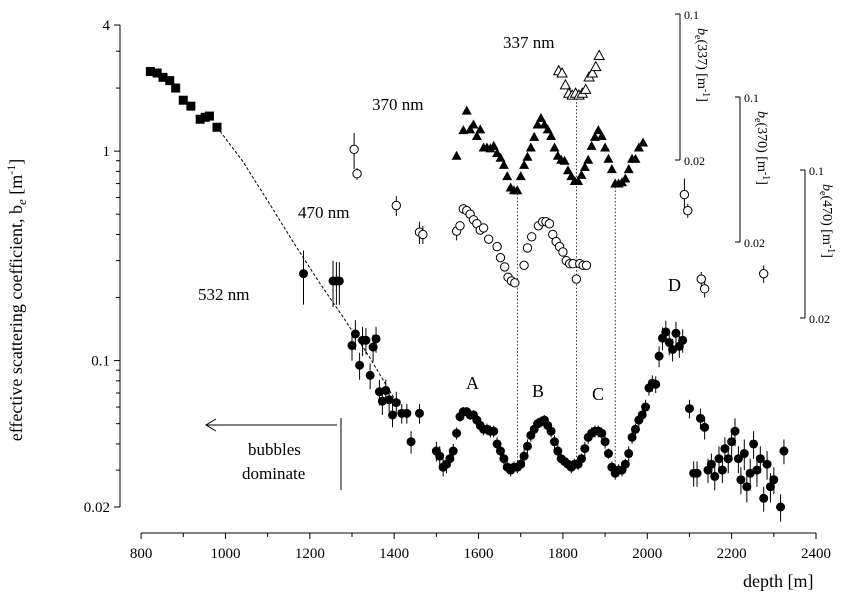 This screenshot has width=852, height=596. Describe the element at coordinates (225, 554) in the screenshot. I see `x-tick-label: 1000` at that location.